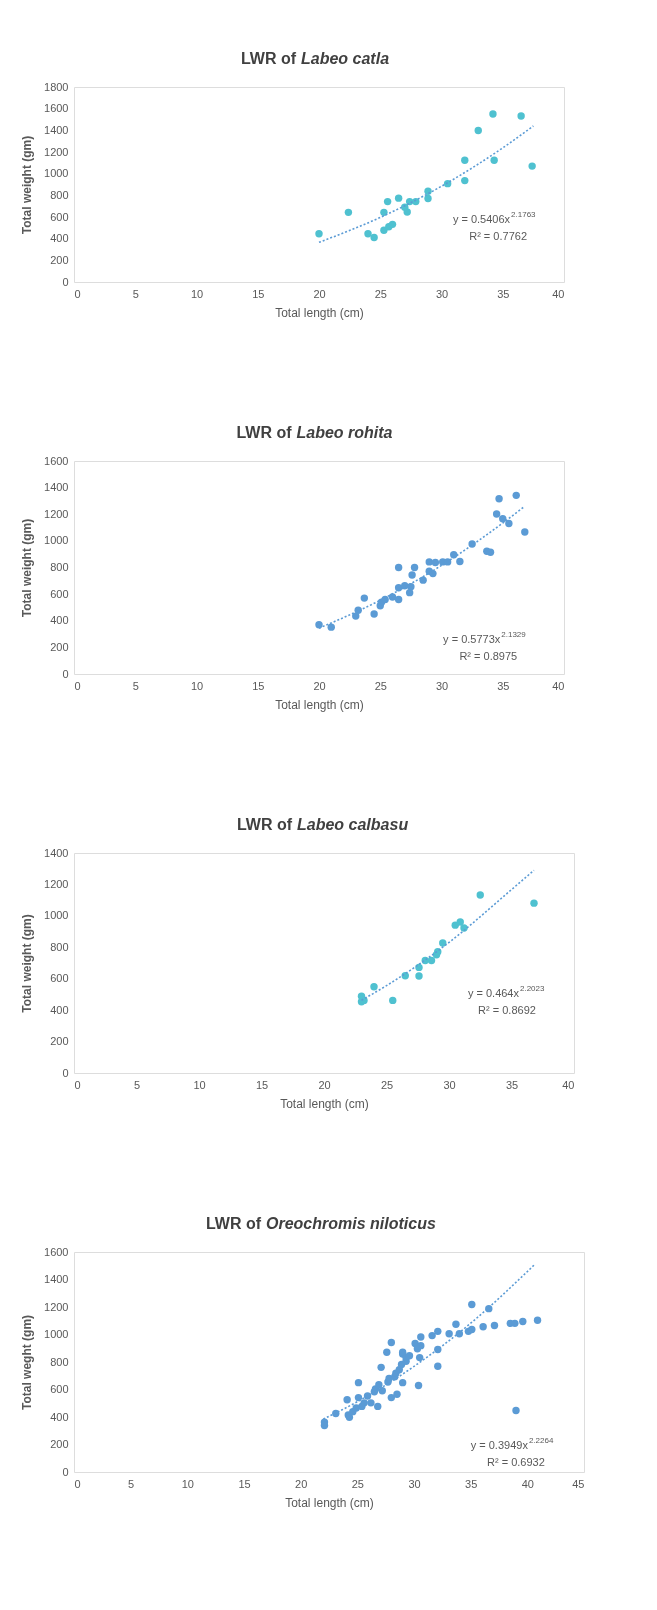  What do you see at coordinates (315, 58) in the screenshot?
I see `chart-title: LWR of Labeo catla` at bounding box center [315, 58].